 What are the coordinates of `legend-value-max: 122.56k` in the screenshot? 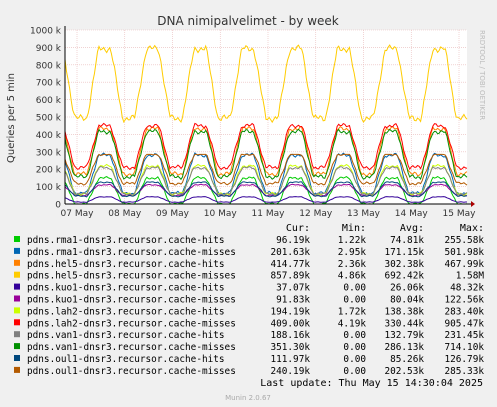 It's located at (464, 300).